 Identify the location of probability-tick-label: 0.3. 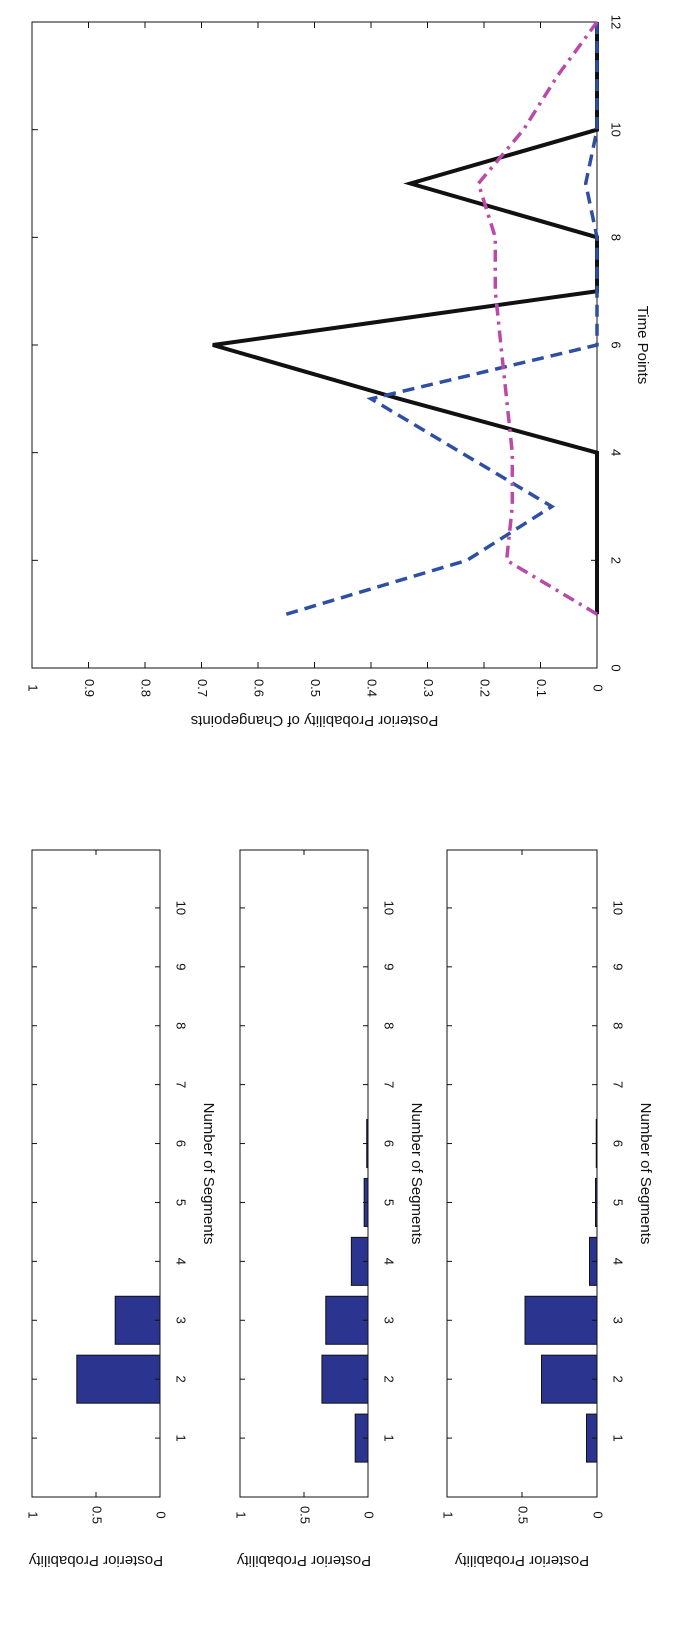
(428, 688).